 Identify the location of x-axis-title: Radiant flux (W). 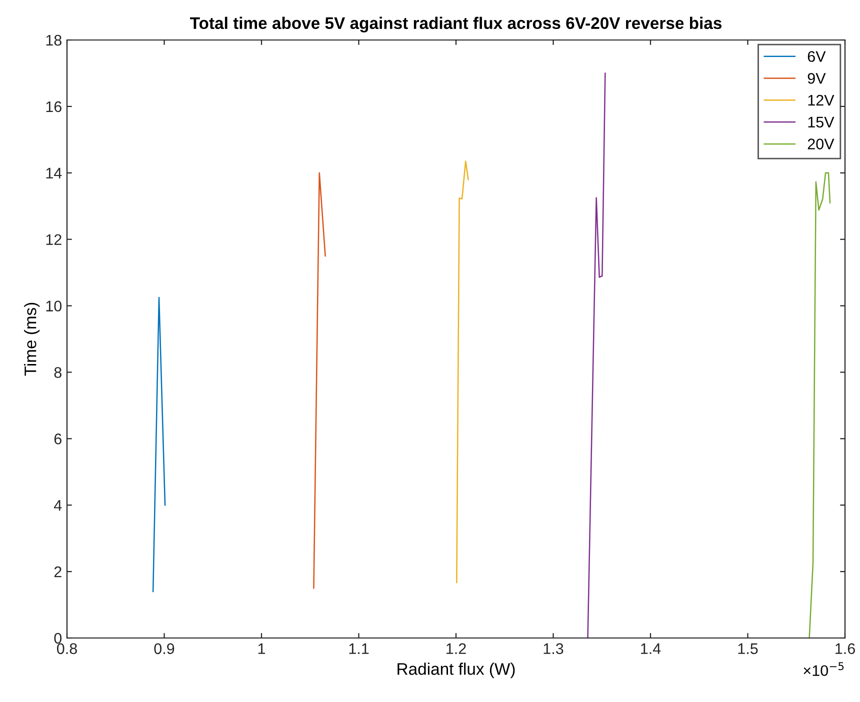
(456, 670).